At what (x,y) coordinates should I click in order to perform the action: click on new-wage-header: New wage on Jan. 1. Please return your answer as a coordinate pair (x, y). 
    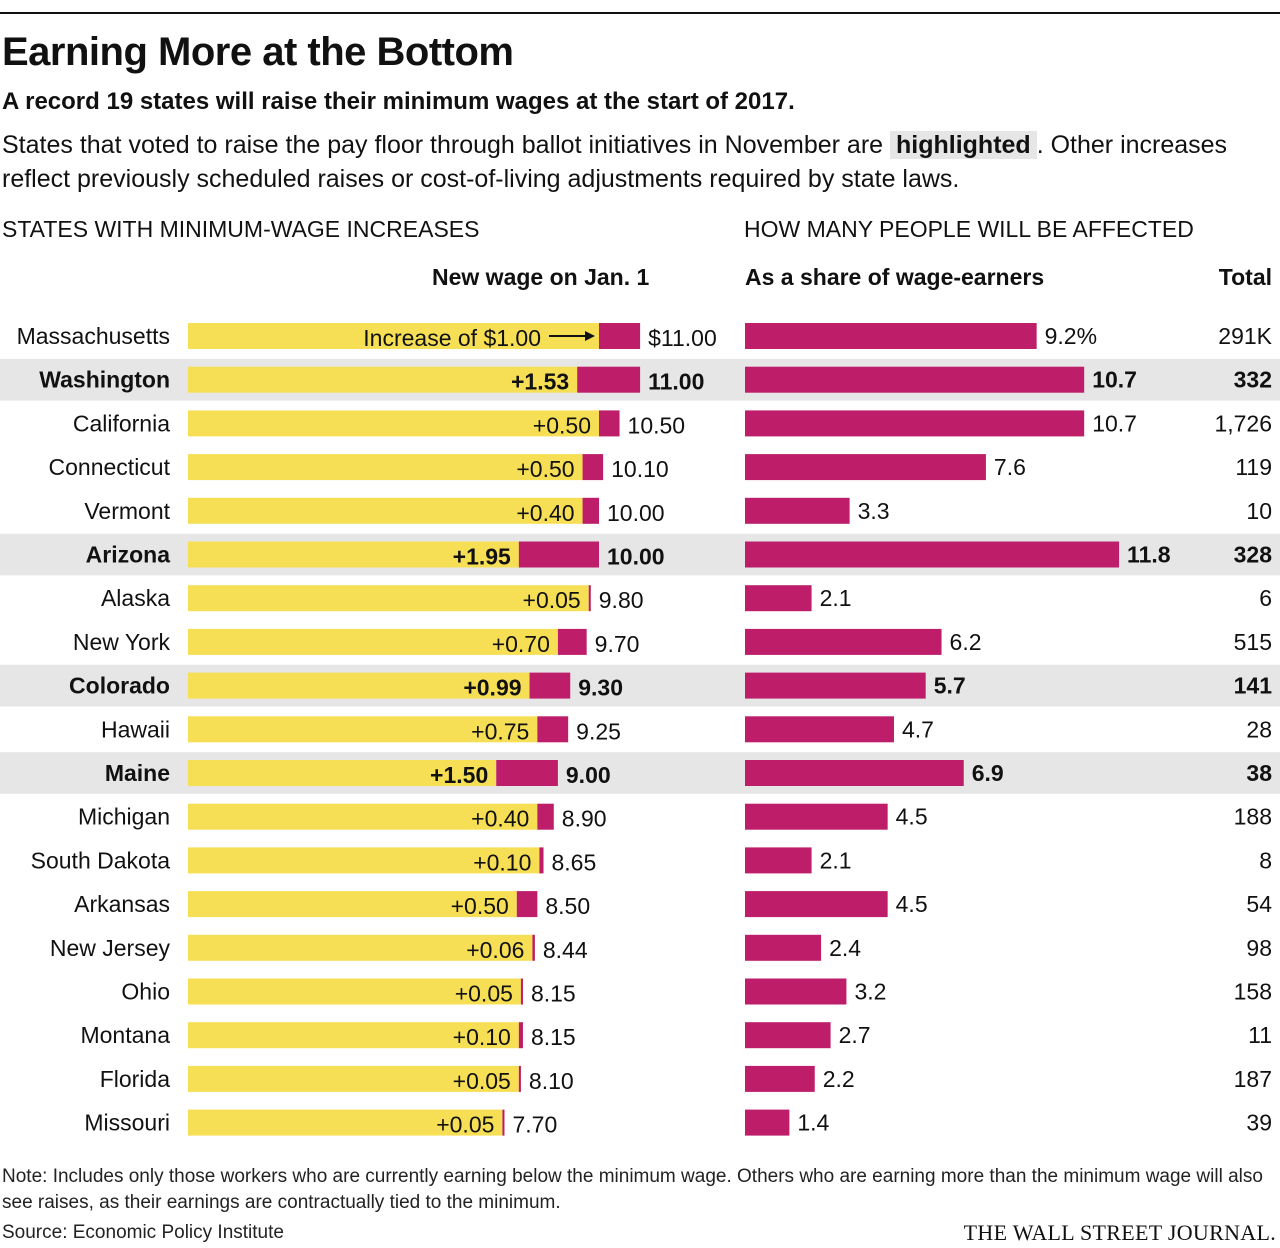
    Looking at the image, I should click on (541, 277).